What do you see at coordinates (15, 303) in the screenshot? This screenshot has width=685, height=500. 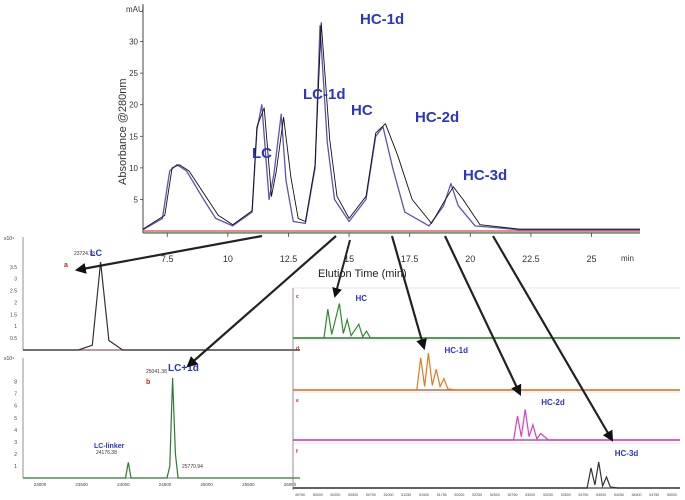 I see `ms-lc-ytick-label: 2` at bounding box center [15, 303].